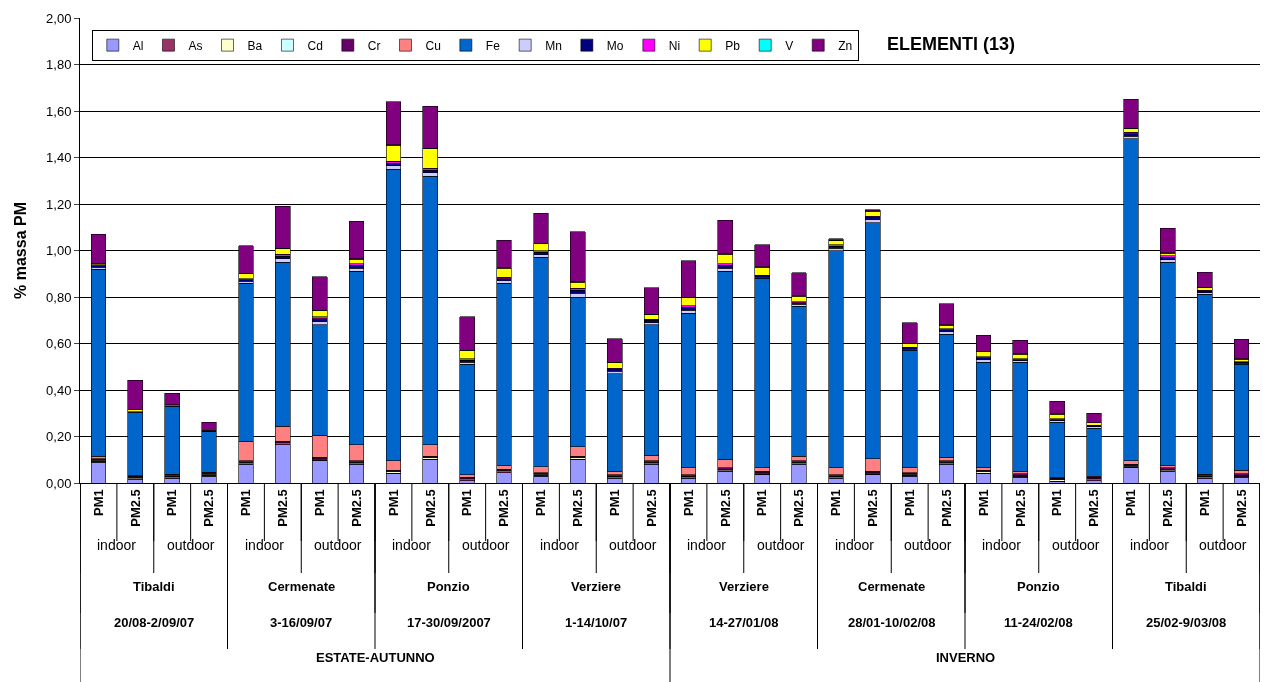 This screenshot has width=1268, height=682. What do you see at coordinates (892, 622) in the screenshot?
I see `text: 28/01-10/02/08` at bounding box center [892, 622].